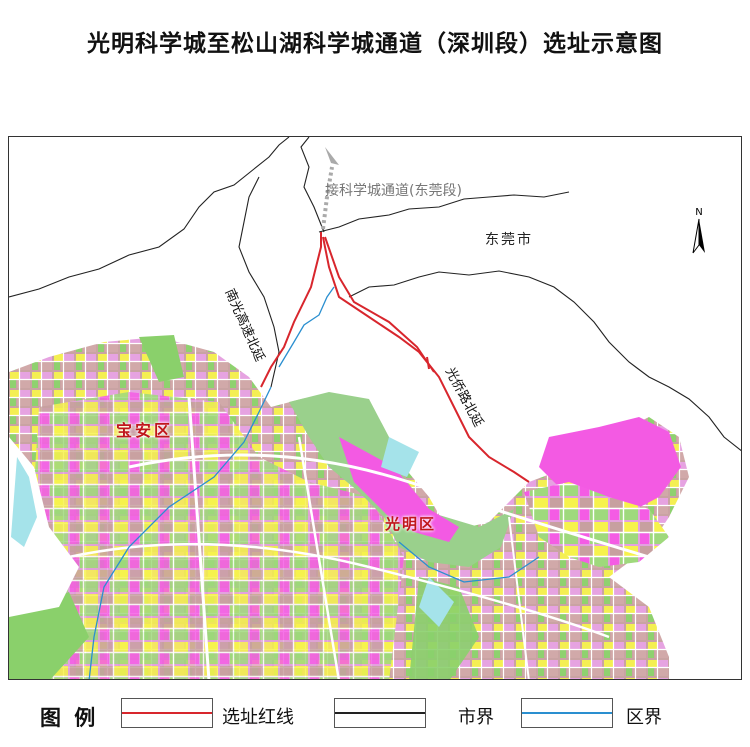 The height and width of the screenshot is (747, 750). What do you see at coordinates (411, 524) in the screenshot?
I see `district-label-guangming: 光明区` at bounding box center [411, 524].